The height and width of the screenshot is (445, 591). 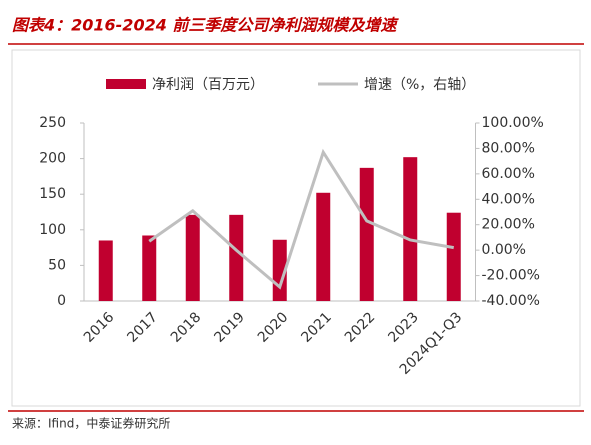 What do you see at coordinates (360, 327) in the screenshot?
I see `x-tick-label: 2022` at bounding box center [360, 327].